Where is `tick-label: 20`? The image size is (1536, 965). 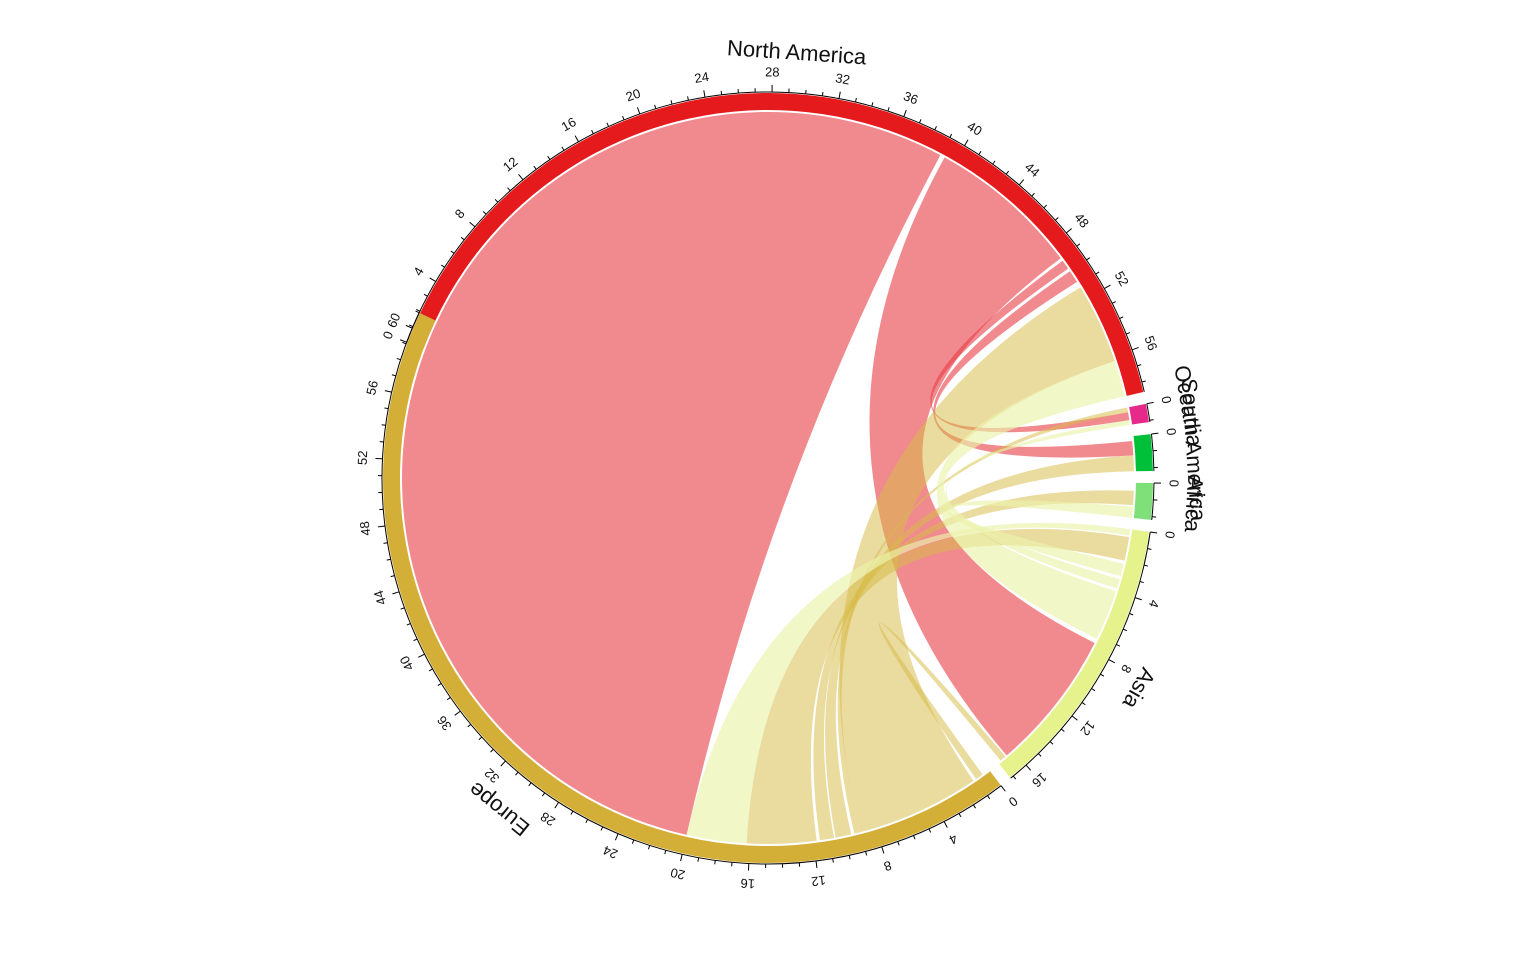 tick-label: 20 is located at coordinates (633, 95).